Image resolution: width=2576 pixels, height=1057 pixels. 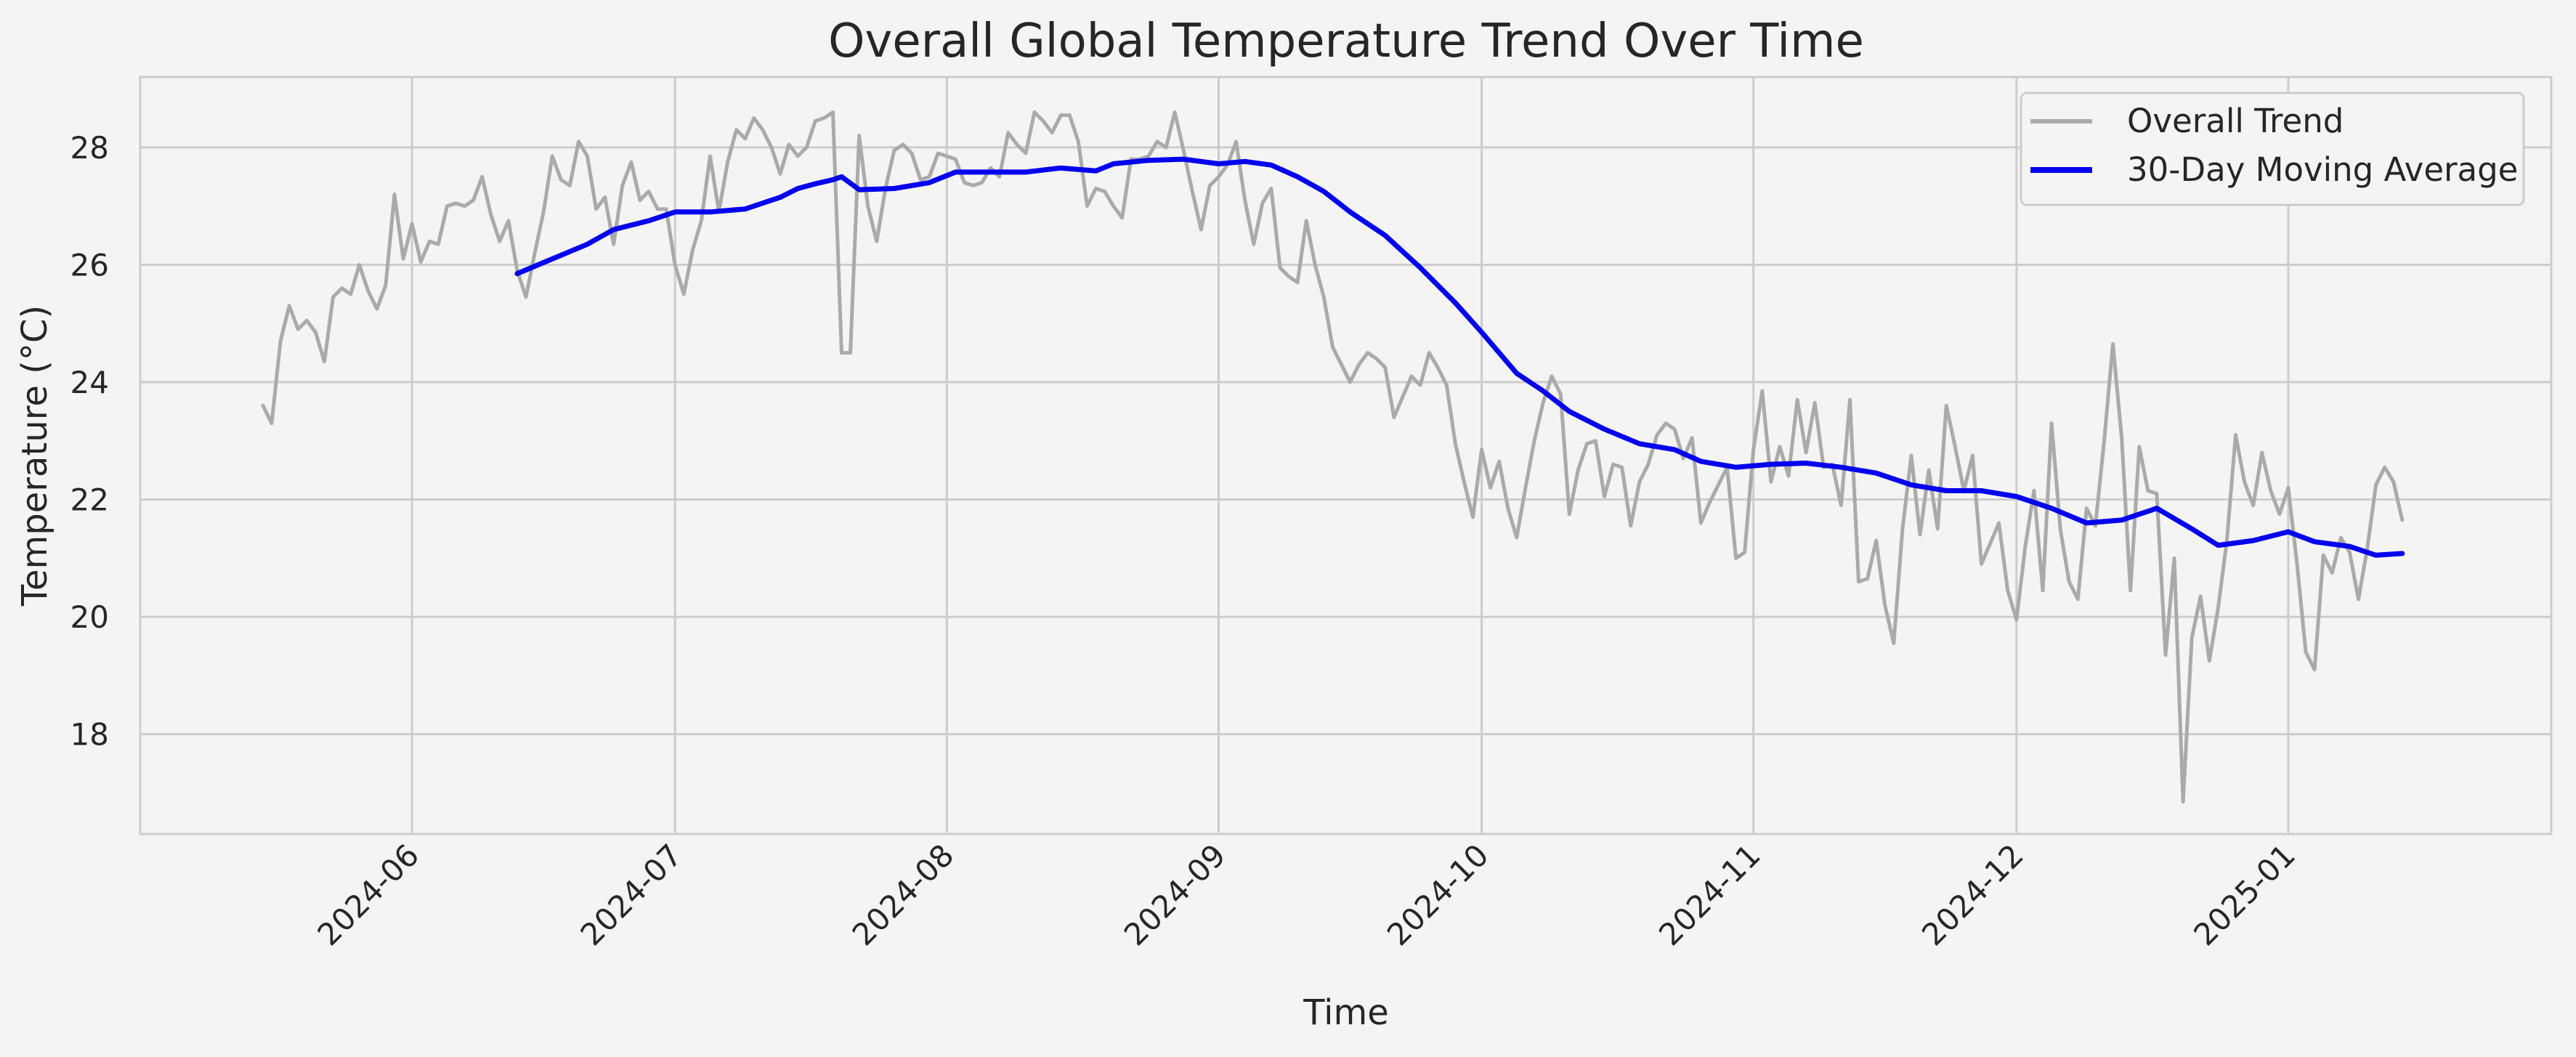 I want to click on legend-box, so click(x=2272, y=149).